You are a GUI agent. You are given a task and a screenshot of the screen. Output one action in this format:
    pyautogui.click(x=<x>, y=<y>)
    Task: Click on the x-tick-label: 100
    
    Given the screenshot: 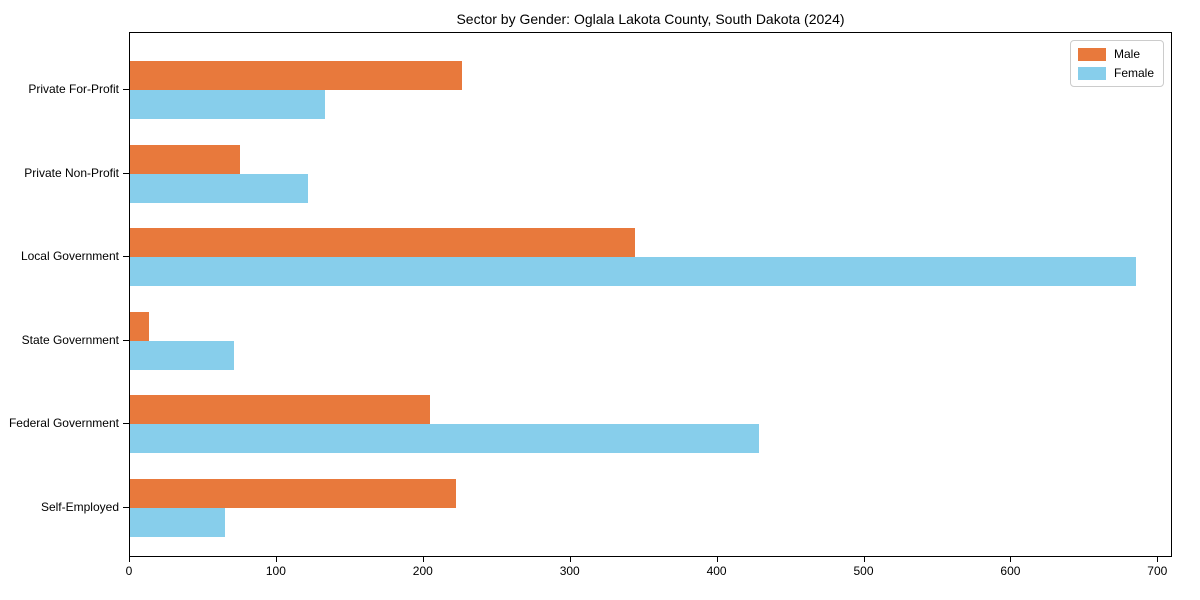 What is the action you would take?
    pyautogui.click(x=275, y=571)
    